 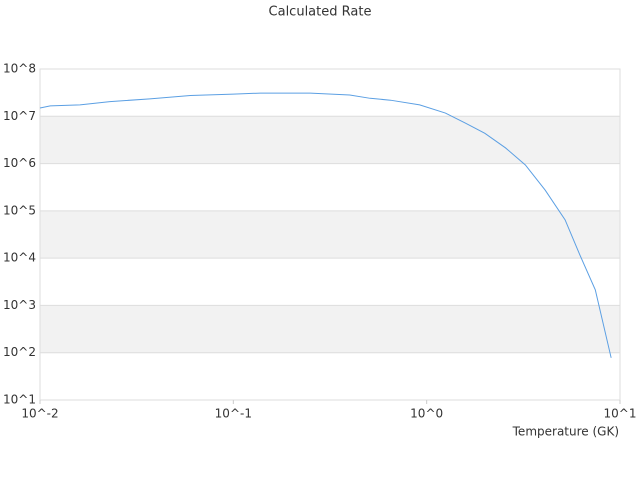 I want to click on y-tick-label: 10^3, so click(x=19, y=305).